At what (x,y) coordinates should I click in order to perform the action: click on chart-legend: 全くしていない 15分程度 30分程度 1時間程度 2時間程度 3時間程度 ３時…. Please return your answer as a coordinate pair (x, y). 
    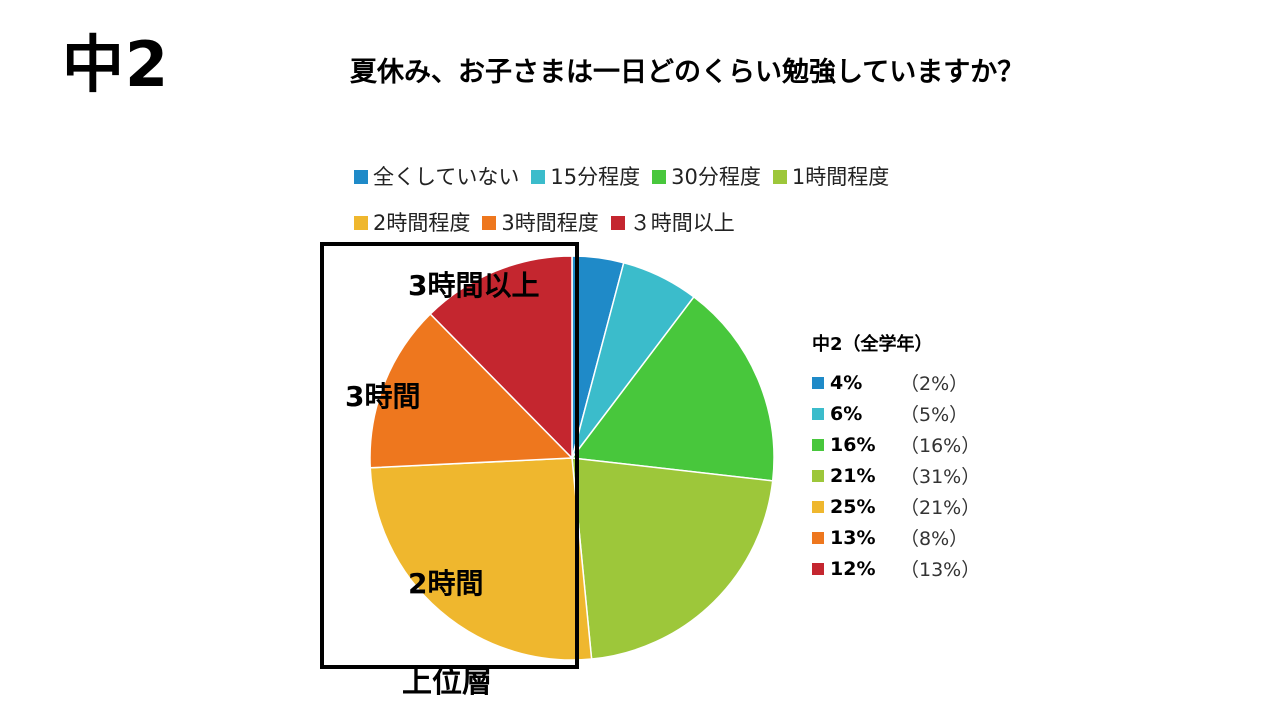
    Looking at the image, I should click on (674, 200).